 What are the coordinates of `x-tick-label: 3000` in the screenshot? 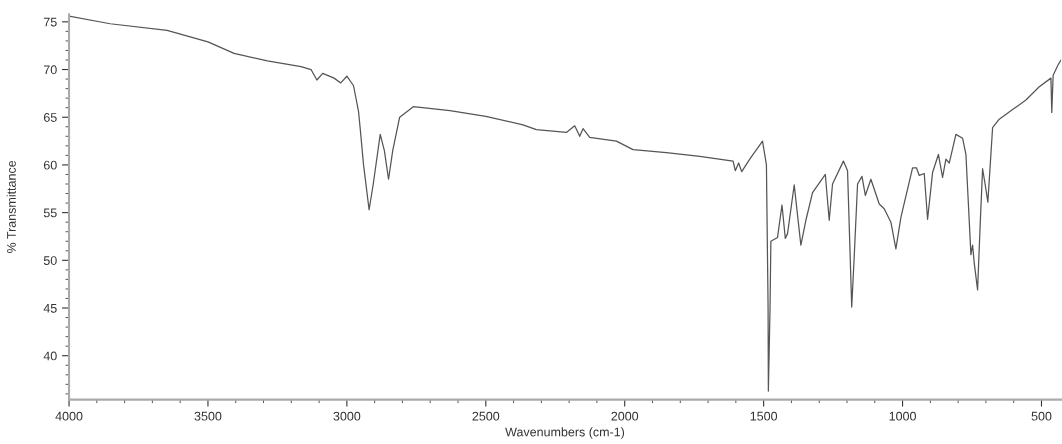 It's located at (347, 416).